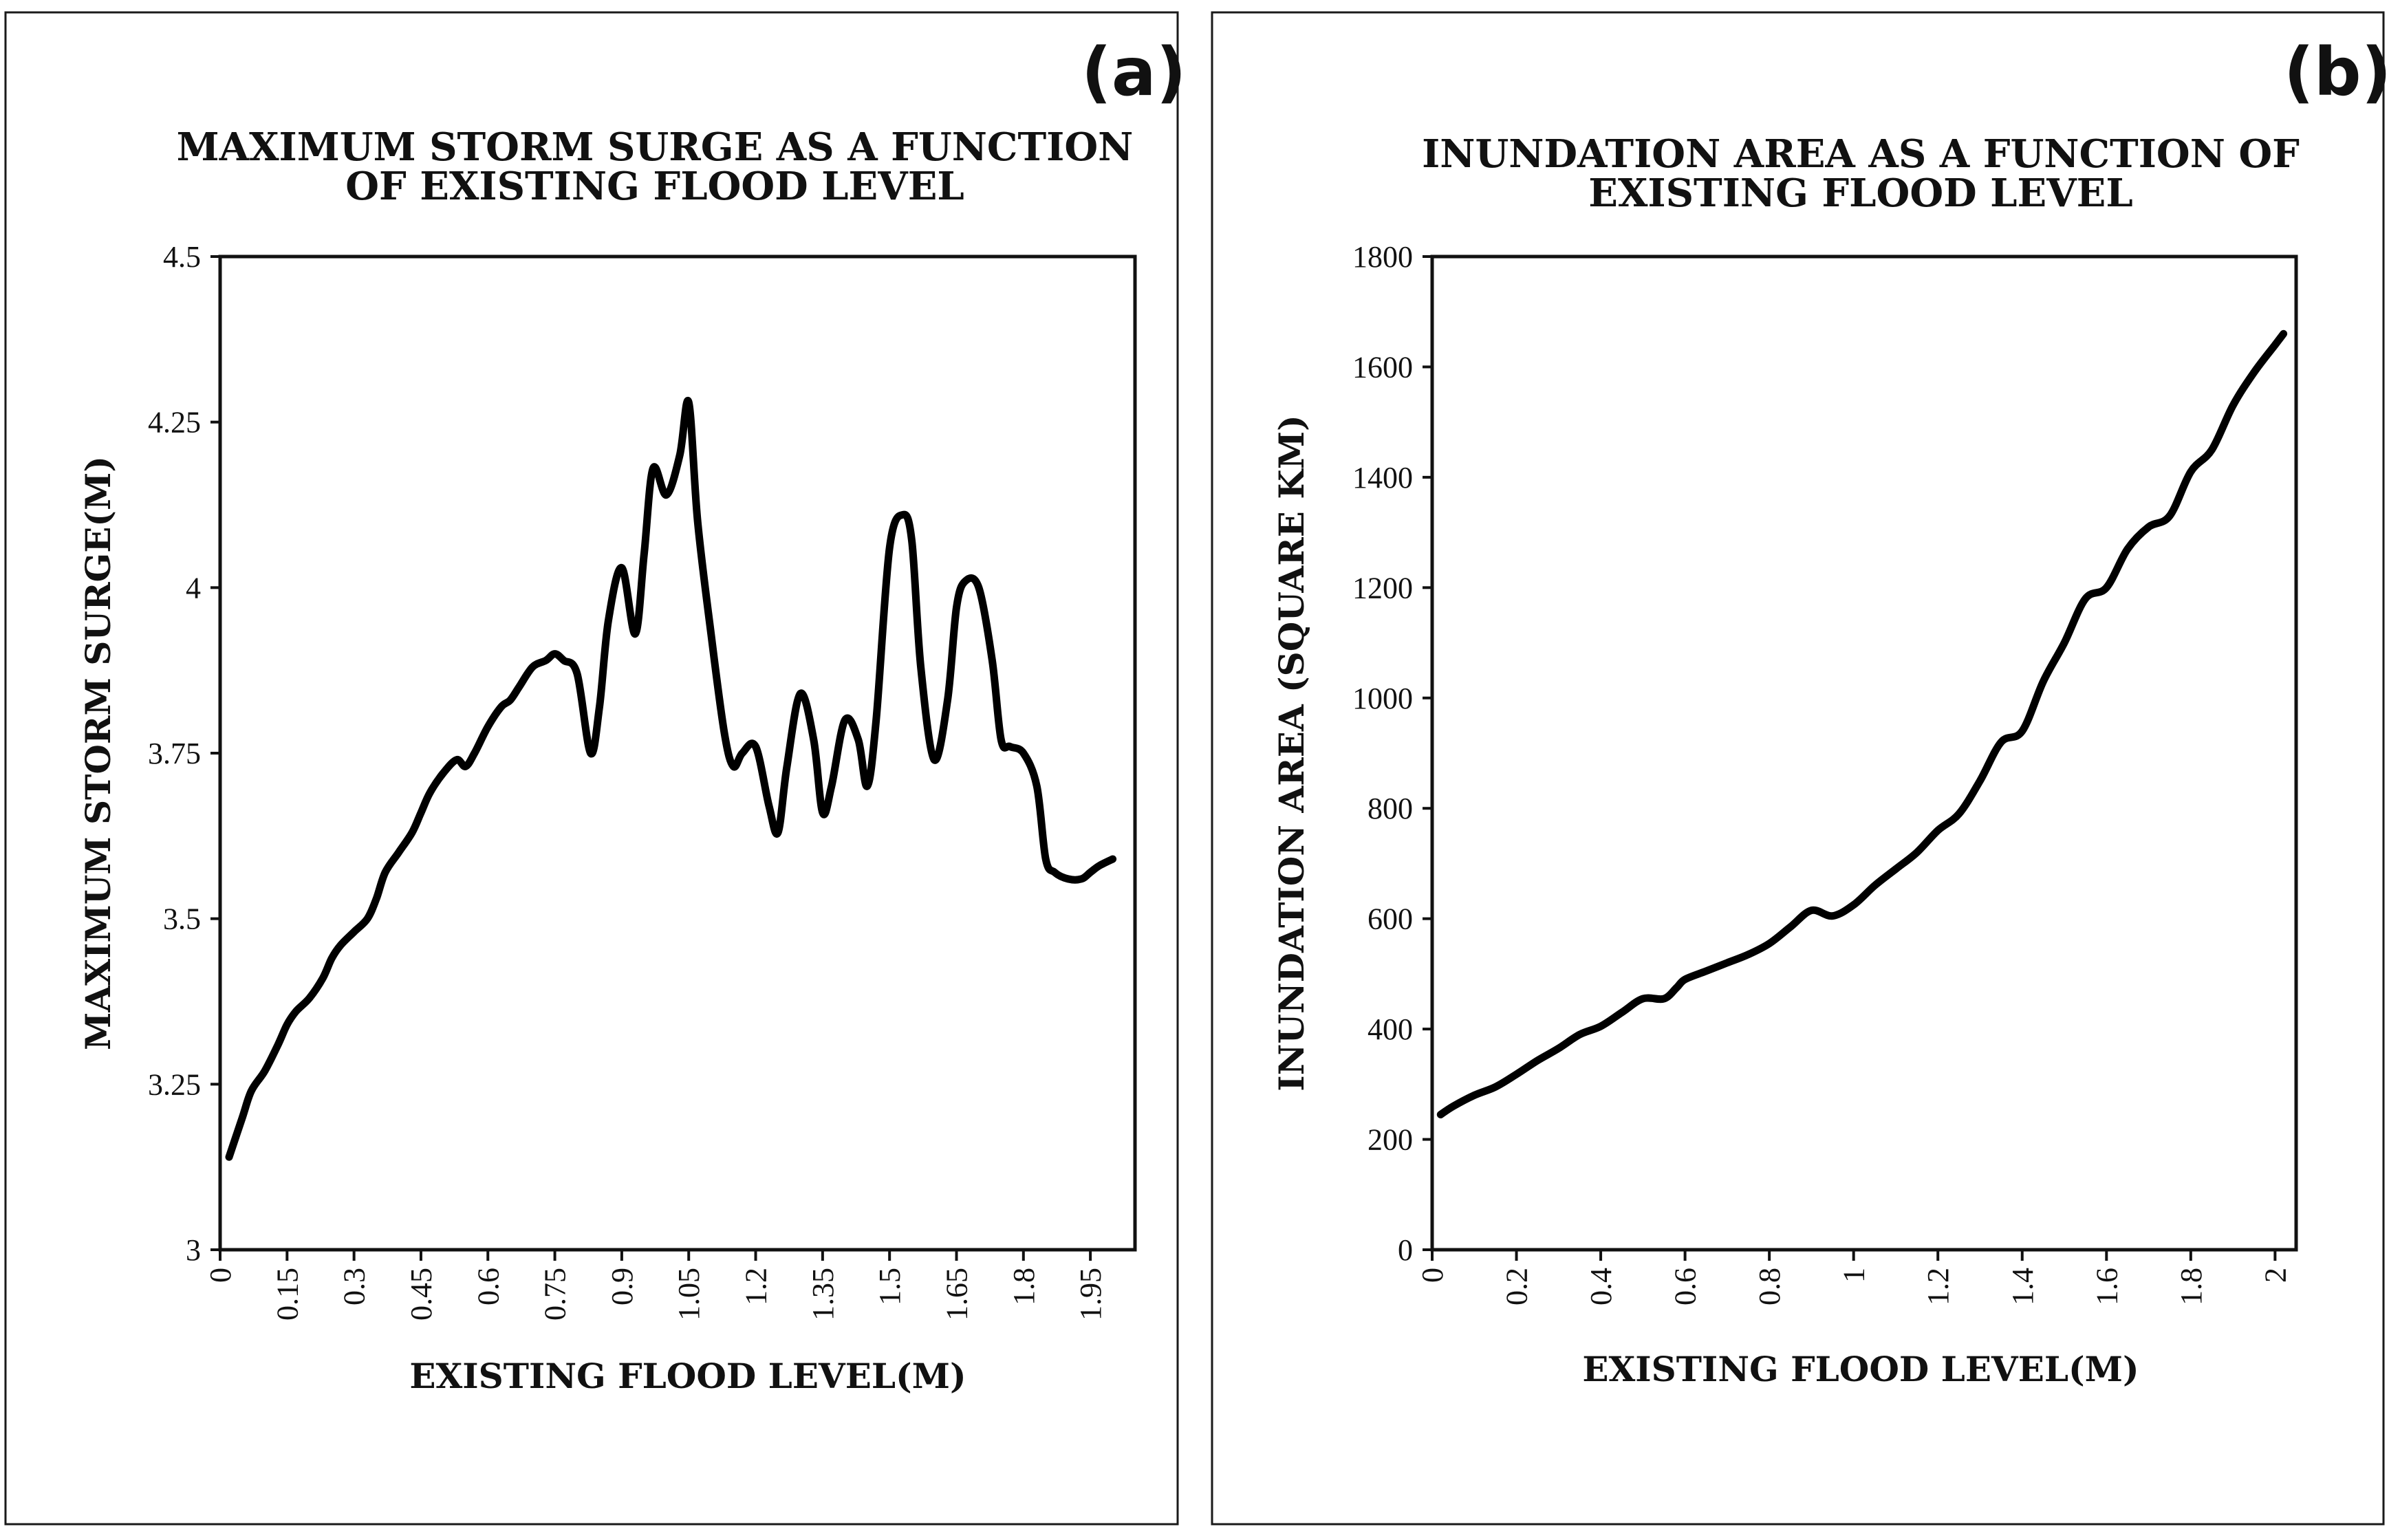 The height and width of the screenshot is (1540, 2389). What do you see at coordinates (1391, 919) in the screenshot?
I see `panel-b-y-tick-label: 600` at bounding box center [1391, 919].